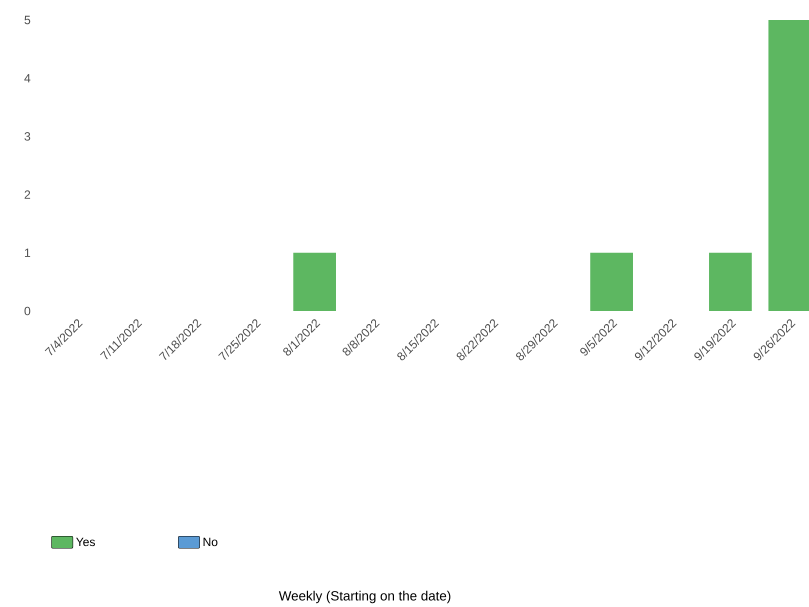  What do you see at coordinates (27, 252) in the screenshot?
I see `y-tick-label: 1` at bounding box center [27, 252].